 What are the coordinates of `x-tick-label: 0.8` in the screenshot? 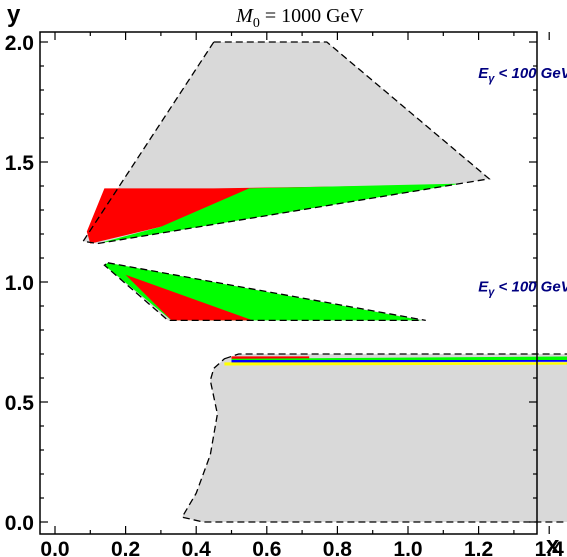 It's located at (338, 547).